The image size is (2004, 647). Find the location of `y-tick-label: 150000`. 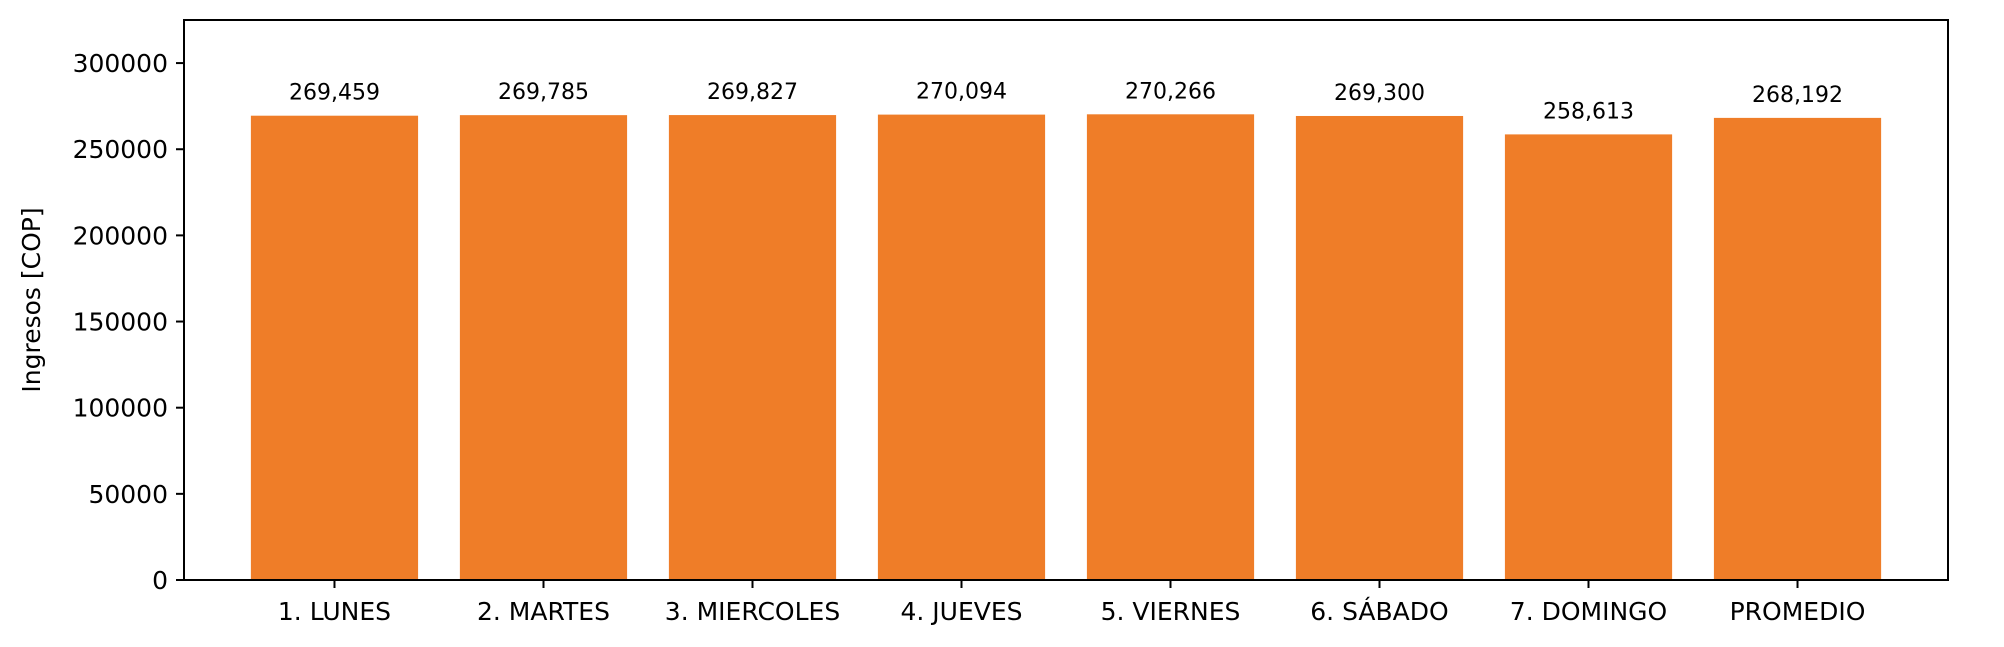

y-tick-label: 150000 is located at coordinates (120, 322).